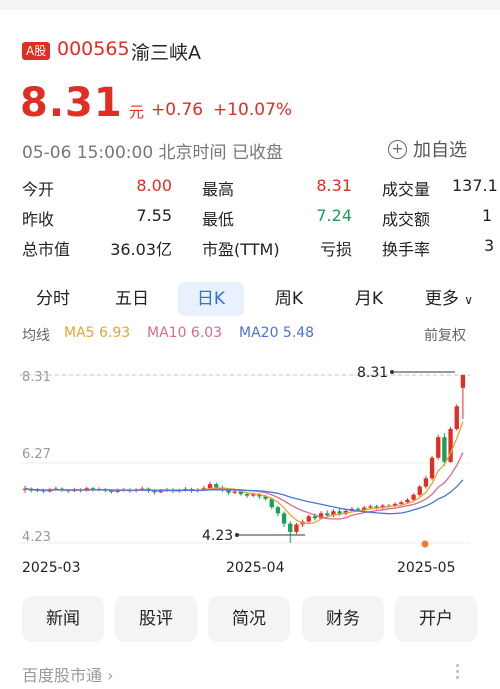 This screenshot has height=689, width=500. What do you see at coordinates (441, 299) in the screenshot?
I see `tab-more-label: 更多` at bounding box center [441, 299].